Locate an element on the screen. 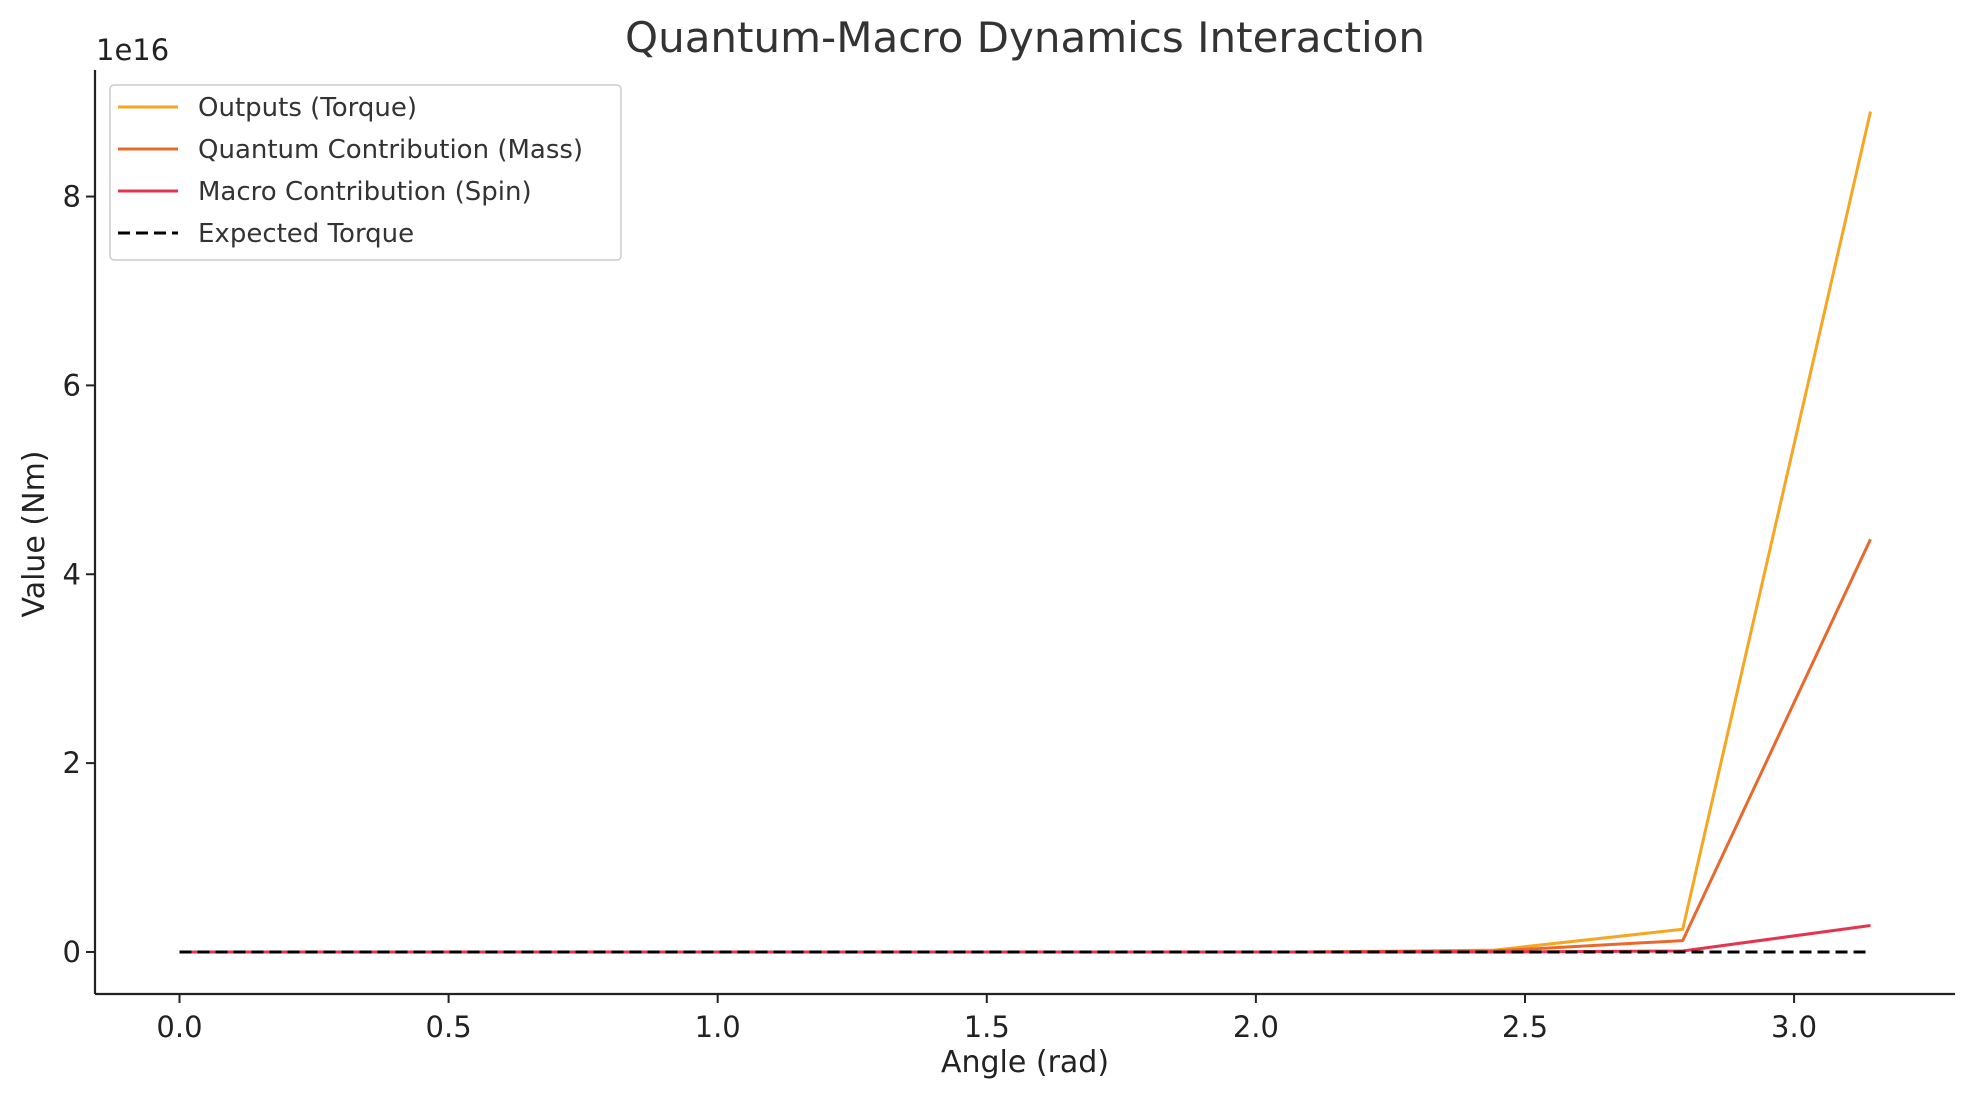 This screenshot has height=1101, width=1975. x-tick-label: 1.5 is located at coordinates (987, 1027).